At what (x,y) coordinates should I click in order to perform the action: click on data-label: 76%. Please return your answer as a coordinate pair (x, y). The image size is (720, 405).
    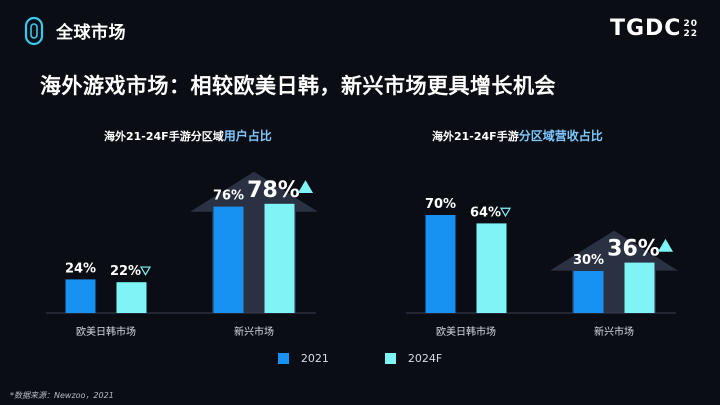
    Looking at the image, I should click on (228, 196).